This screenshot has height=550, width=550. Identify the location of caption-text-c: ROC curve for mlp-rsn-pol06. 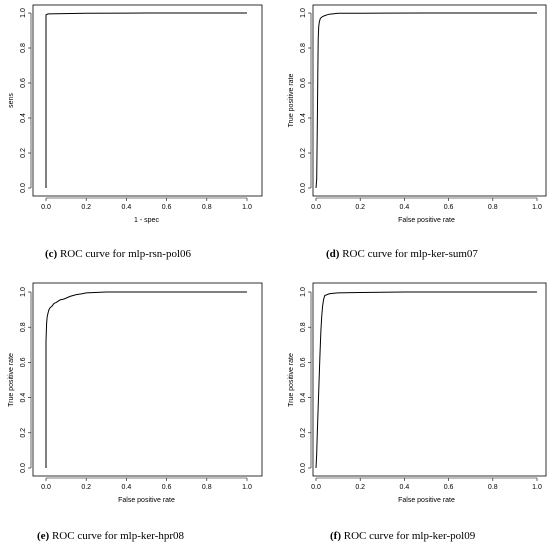
(125, 254).